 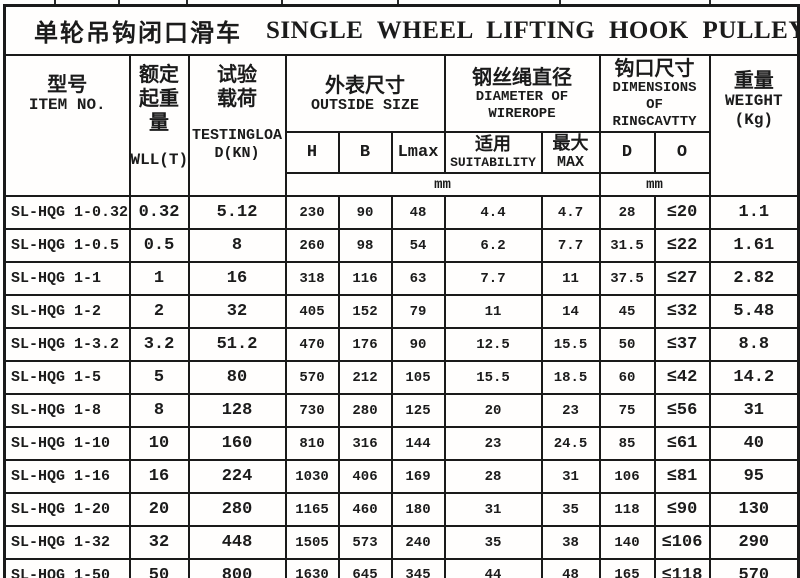 What do you see at coordinates (754, 509) in the screenshot?
I see `value-cell: 130` at bounding box center [754, 509].